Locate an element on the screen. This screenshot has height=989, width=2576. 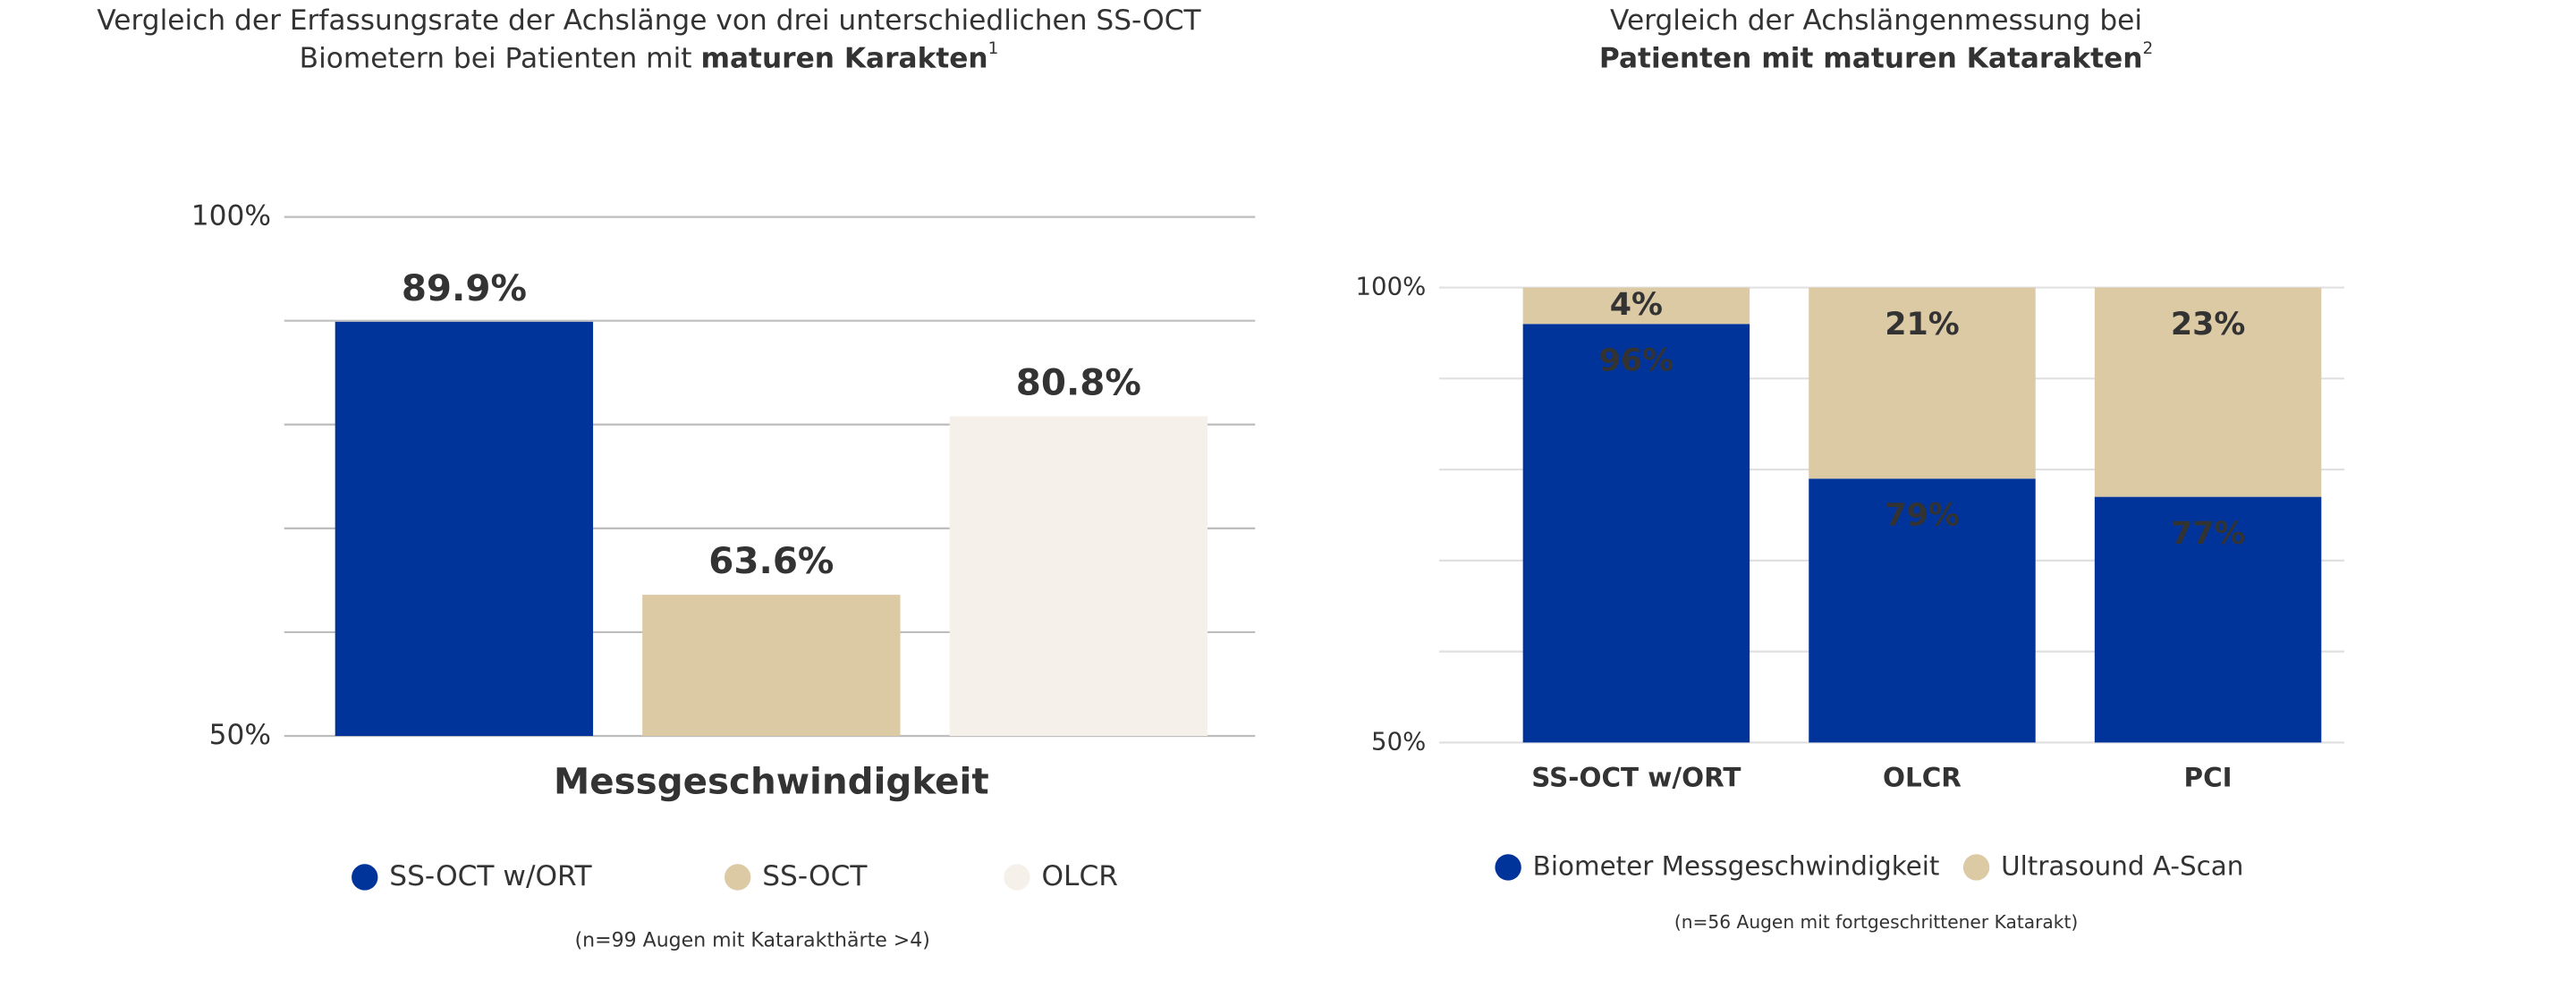
title-note: 2 is located at coordinates (2147, 48).